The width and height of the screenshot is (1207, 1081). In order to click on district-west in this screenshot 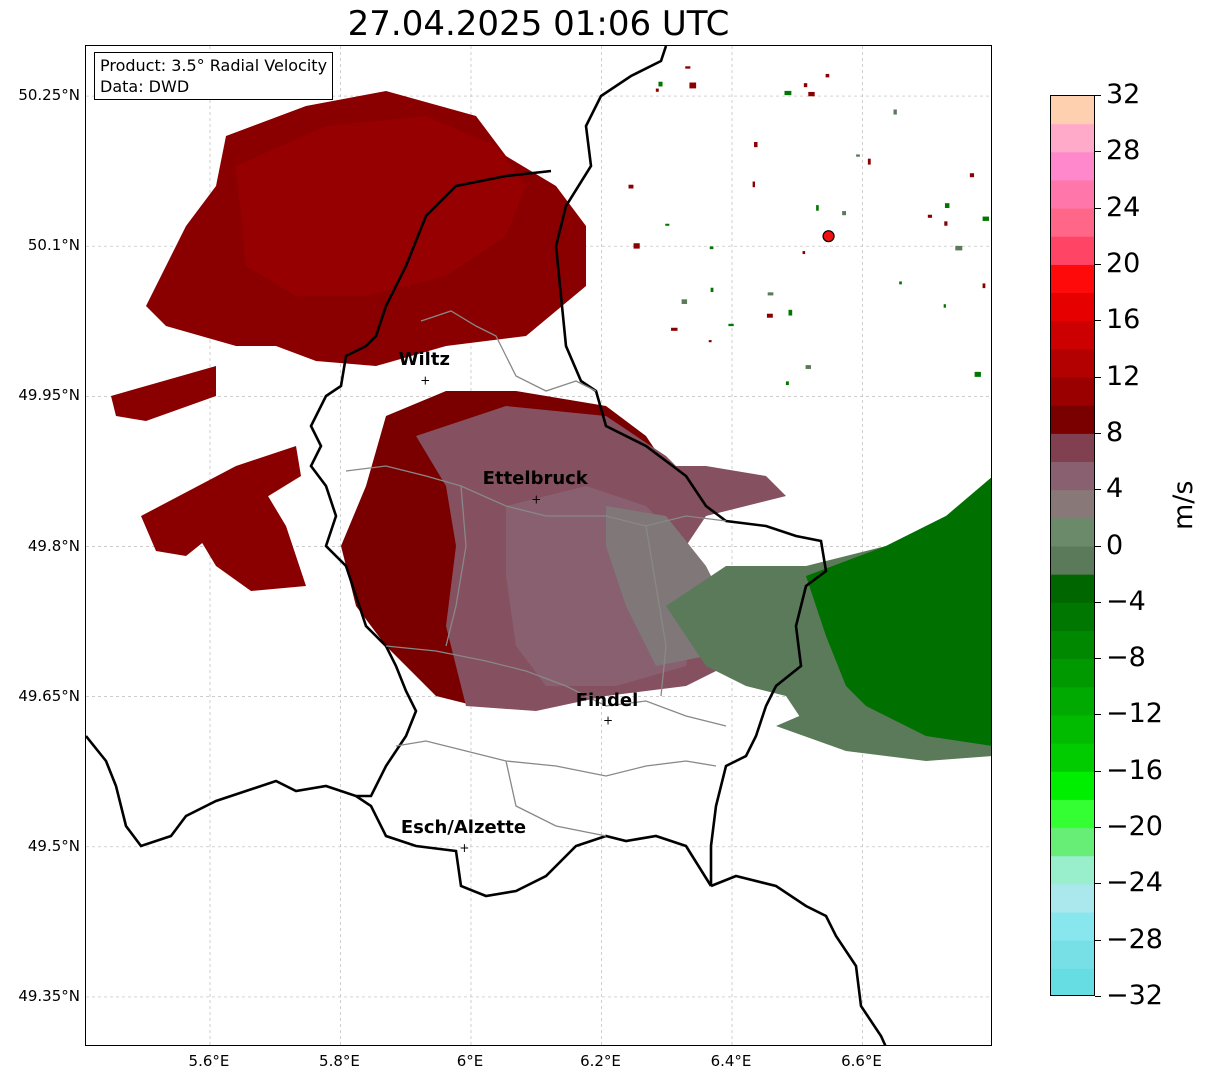, I will do `click(456, 566)`.